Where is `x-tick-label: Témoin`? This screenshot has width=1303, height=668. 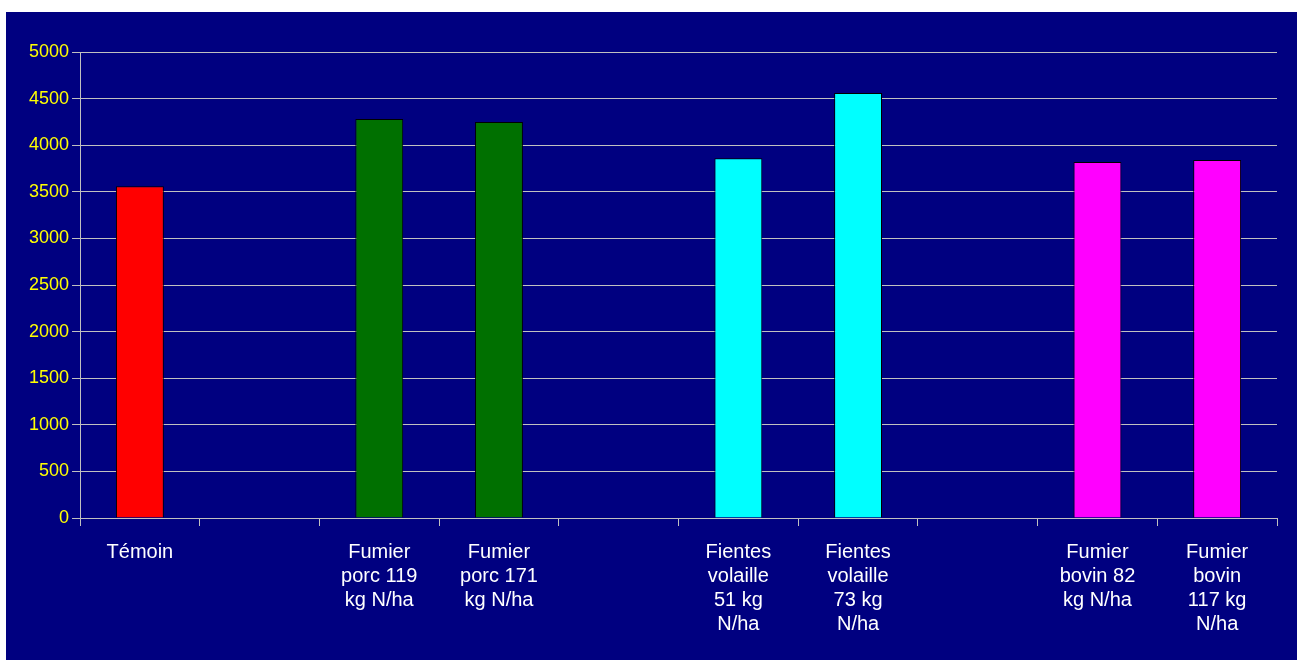 x-tick-label: Témoin is located at coordinates (140, 550).